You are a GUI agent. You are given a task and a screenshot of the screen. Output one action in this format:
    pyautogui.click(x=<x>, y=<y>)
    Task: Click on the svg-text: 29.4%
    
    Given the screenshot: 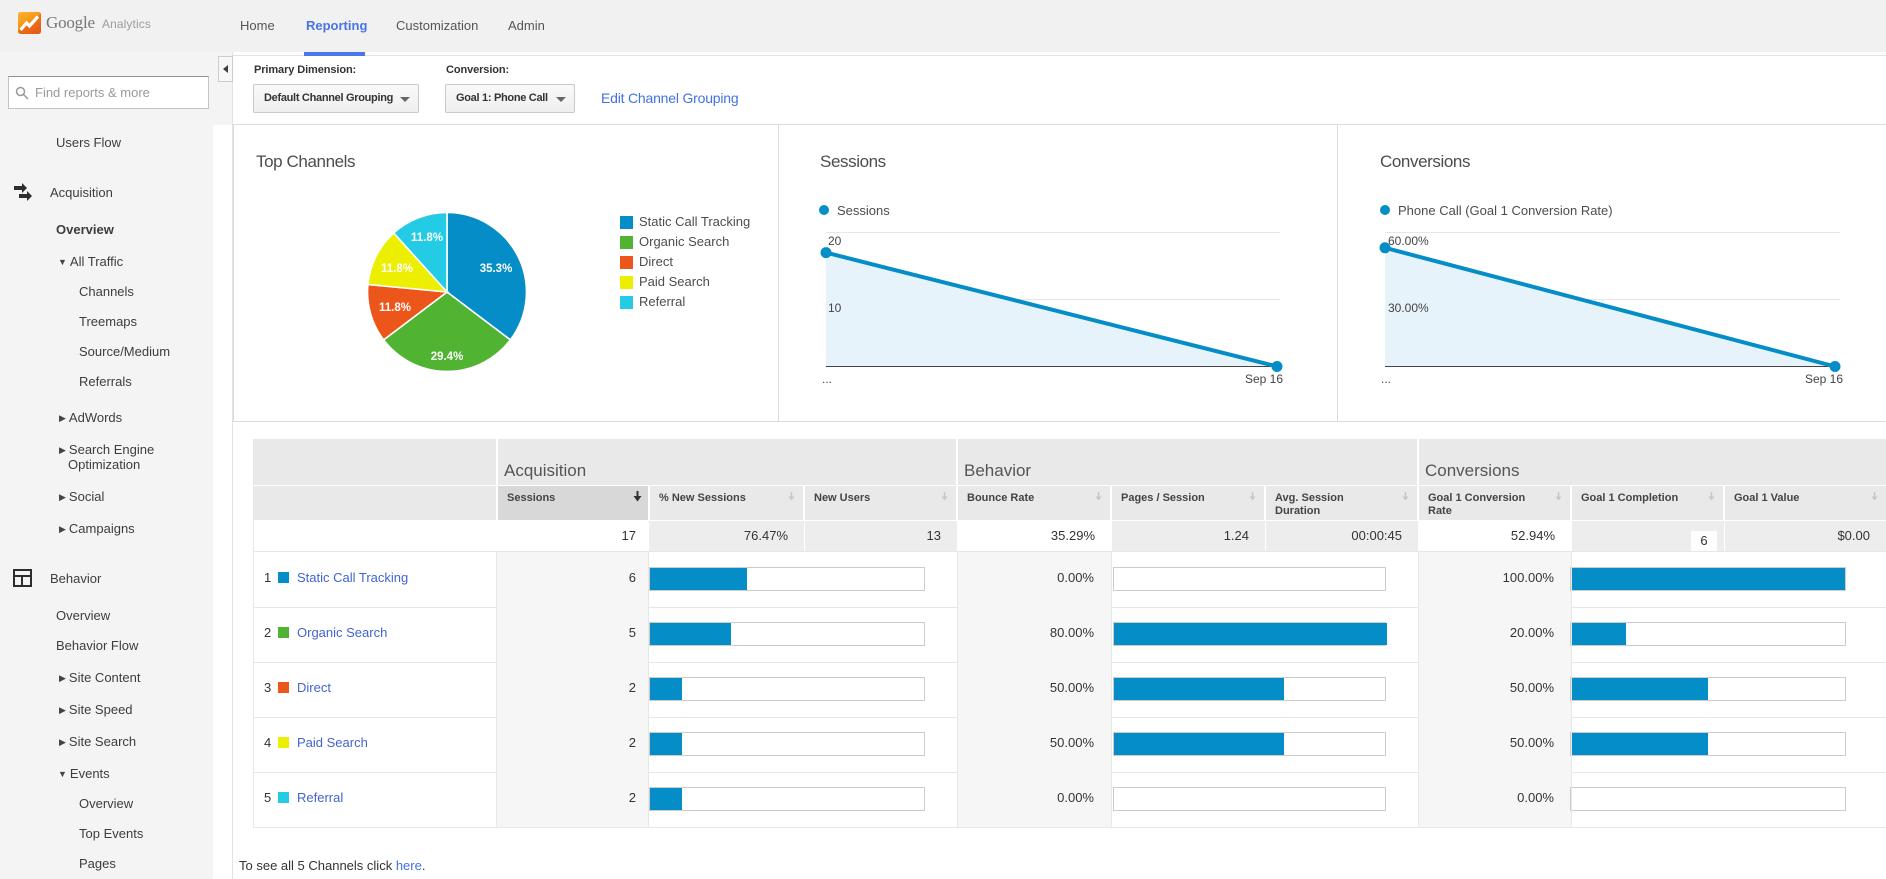 What is the action you would take?
    pyautogui.click(x=447, y=357)
    